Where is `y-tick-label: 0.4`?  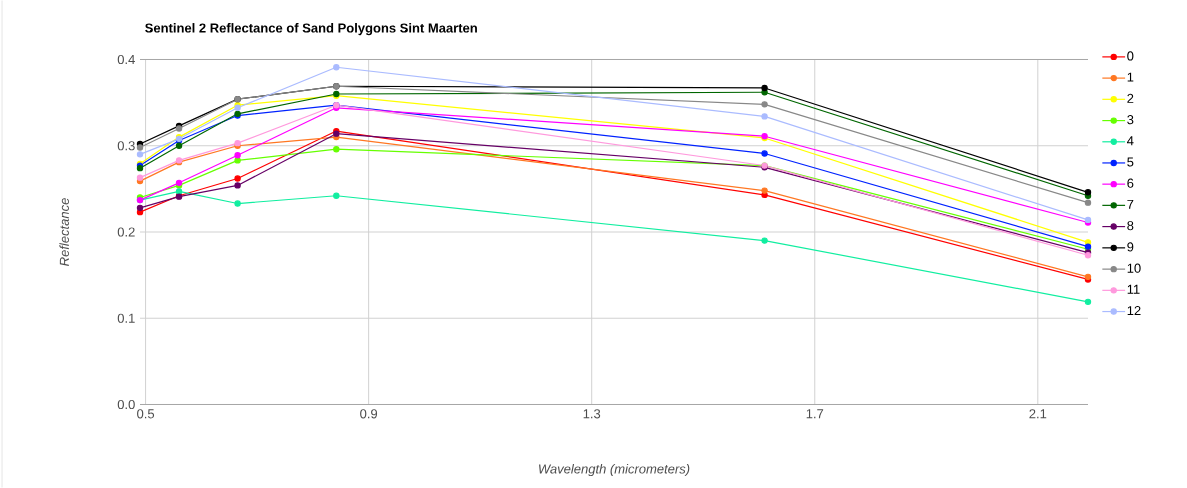 y-tick-label: 0.4 is located at coordinates (126, 59).